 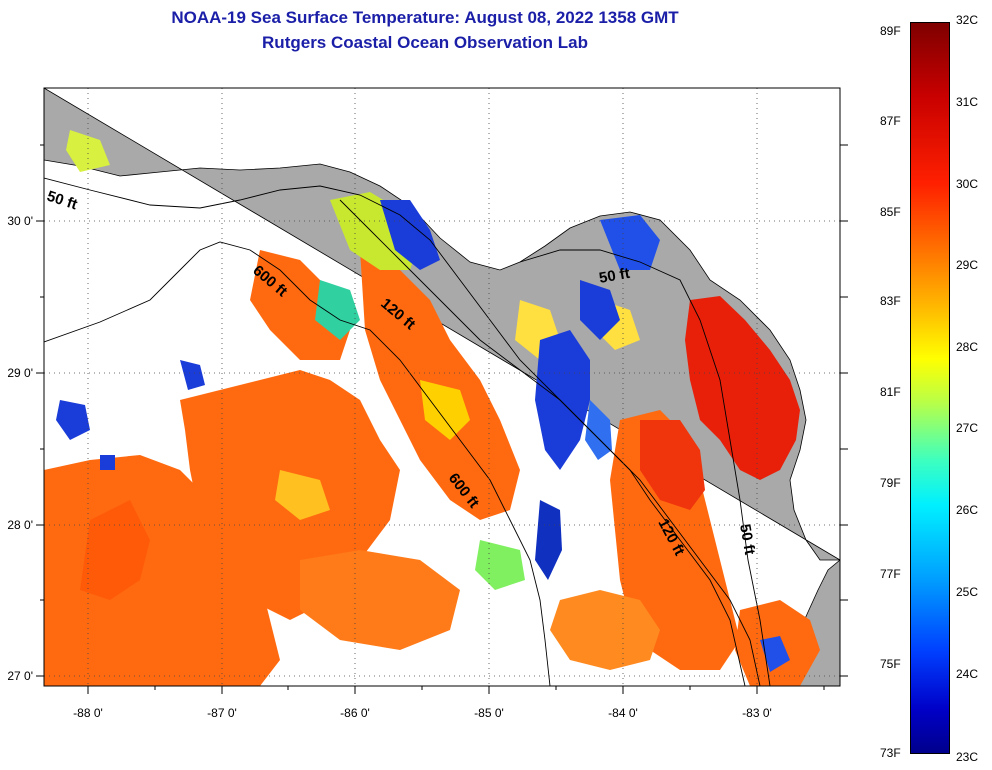 What do you see at coordinates (967, 102) in the screenshot?
I see `colorbar-c-label: 31C` at bounding box center [967, 102].